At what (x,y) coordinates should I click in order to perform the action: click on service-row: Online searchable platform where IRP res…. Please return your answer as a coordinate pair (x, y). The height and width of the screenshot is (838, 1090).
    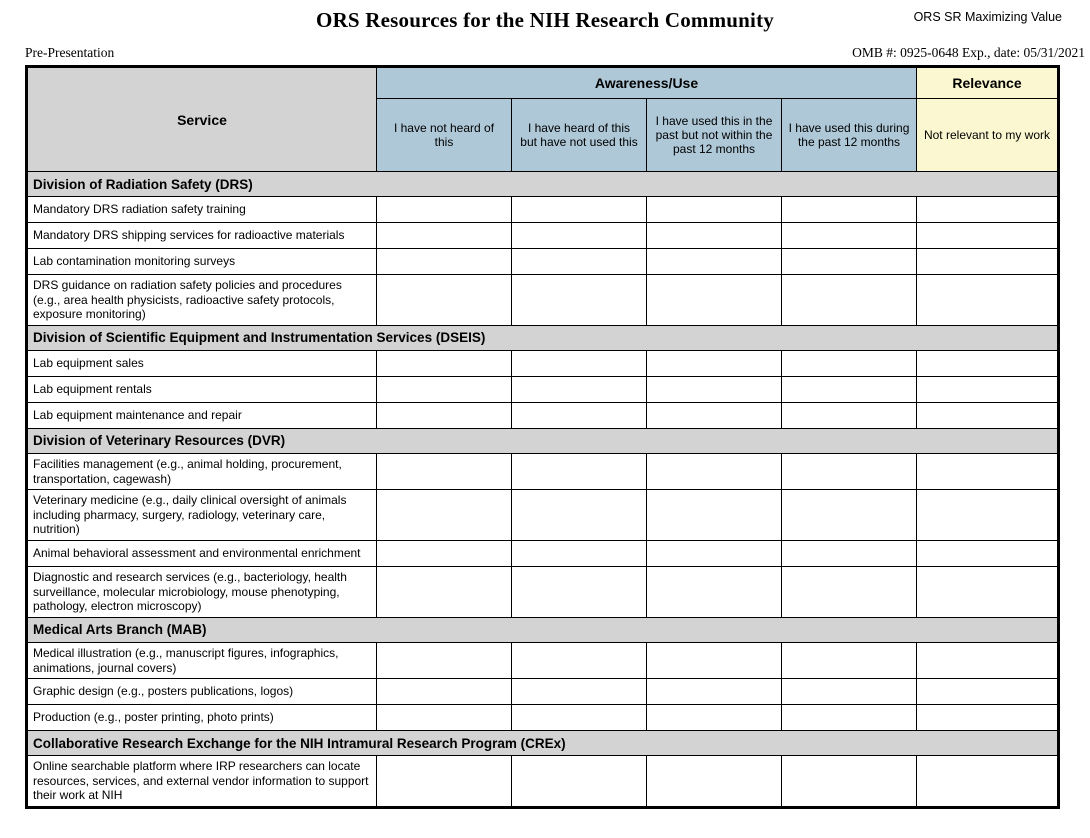
    Looking at the image, I should click on (542, 781).